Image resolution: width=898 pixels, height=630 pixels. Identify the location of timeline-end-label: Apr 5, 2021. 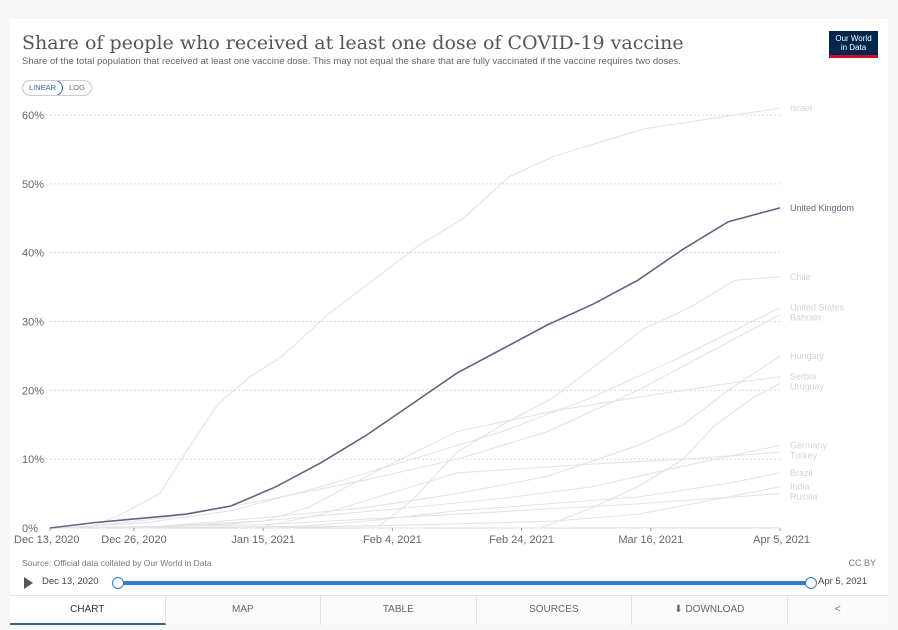
(843, 581).